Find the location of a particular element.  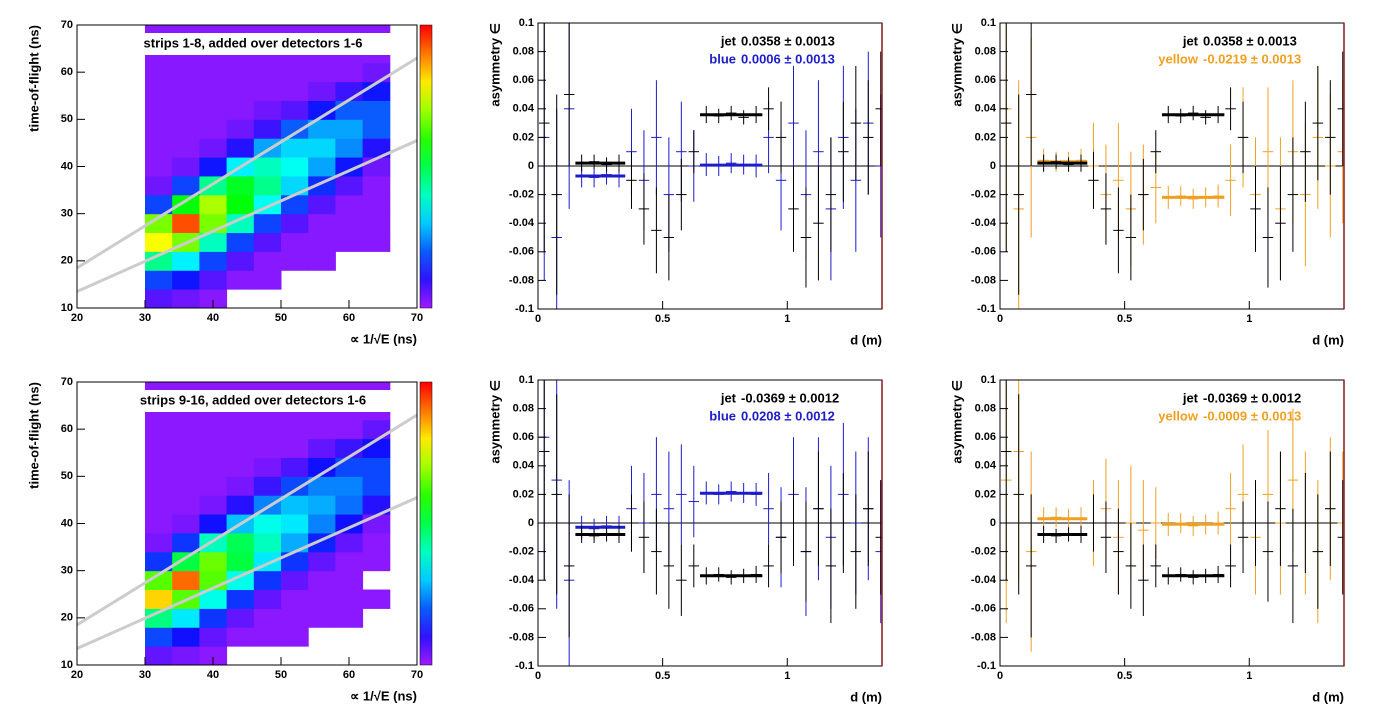

x-tick-label: 30 is located at coordinates (145, 675).